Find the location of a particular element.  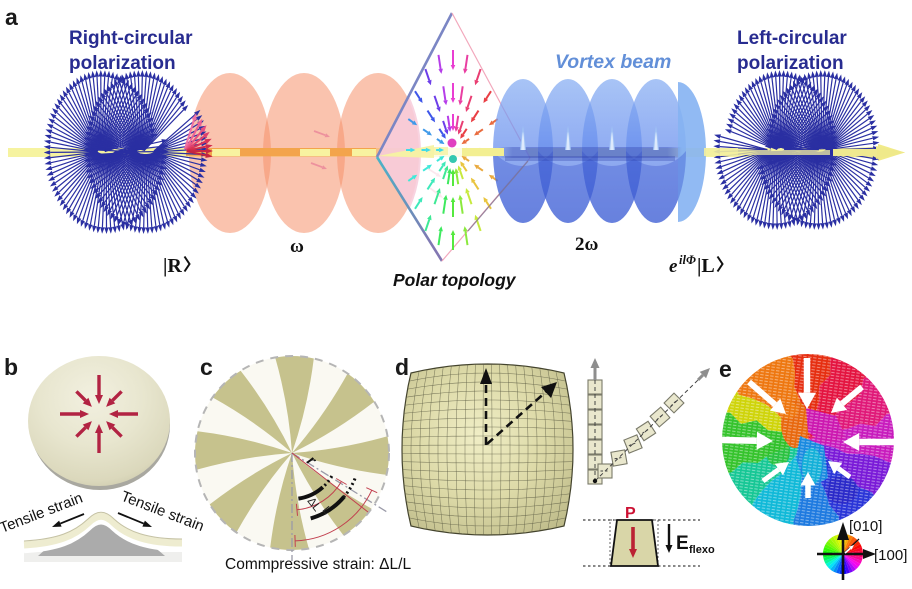

svg-text: P is located at coordinates (630, 513).